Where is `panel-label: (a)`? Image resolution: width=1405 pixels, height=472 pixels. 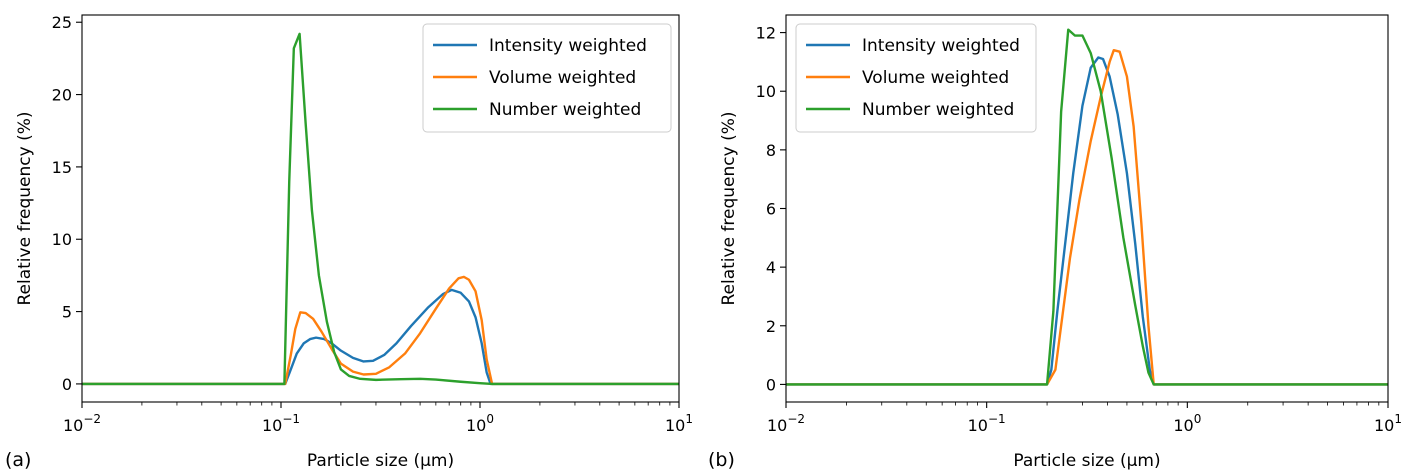 panel-label: (a) is located at coordinates (18, 460).